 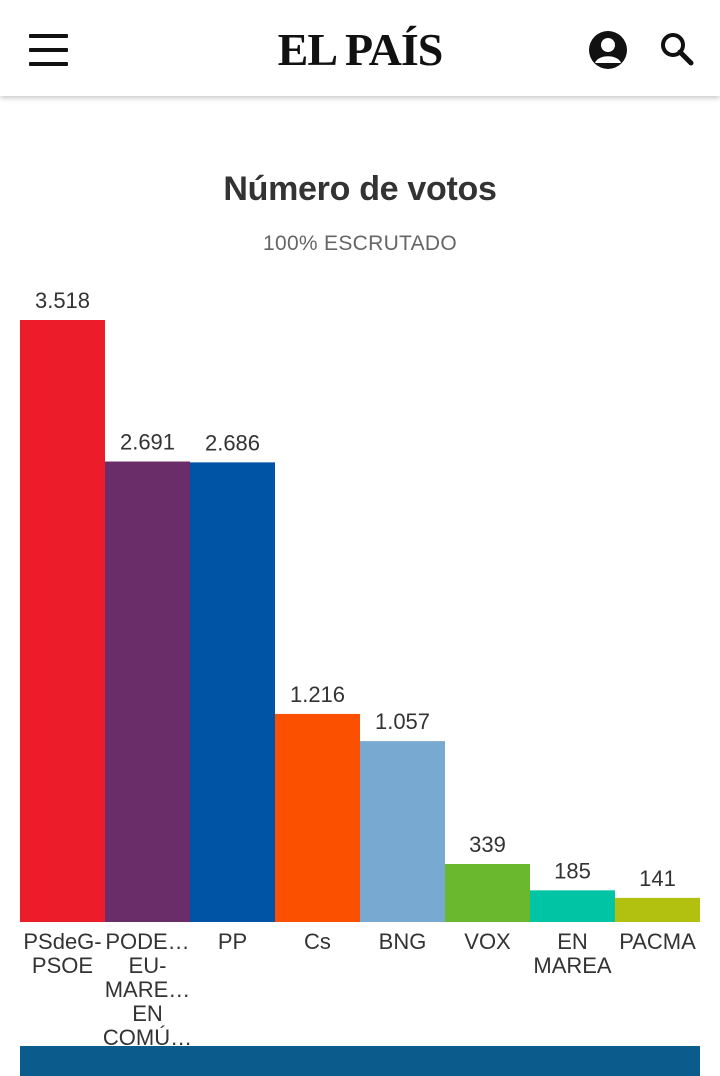 What do you see at coordinates (62, 965) in the screenshot?
I see `category-label-line: PSOE` at bounding box center [62, 965].